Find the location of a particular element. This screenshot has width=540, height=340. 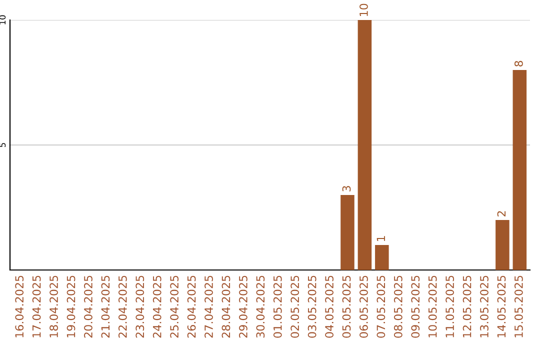

x-tick-label: 20.04.2025 is located at coordinates (88, 307).